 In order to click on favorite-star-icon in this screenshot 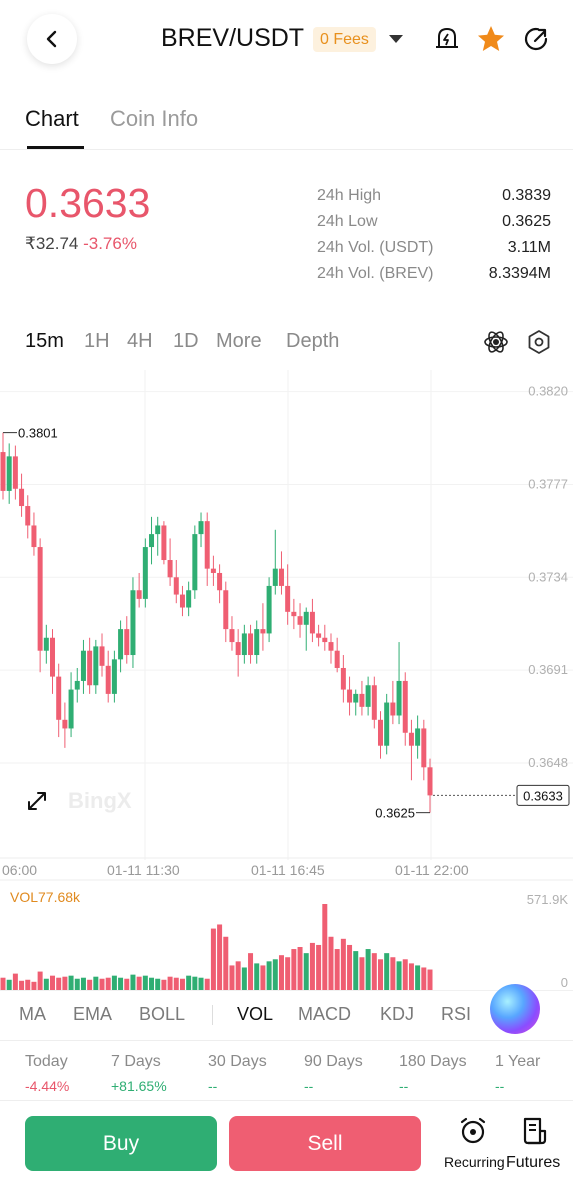, I will do `click(491, 39)`.